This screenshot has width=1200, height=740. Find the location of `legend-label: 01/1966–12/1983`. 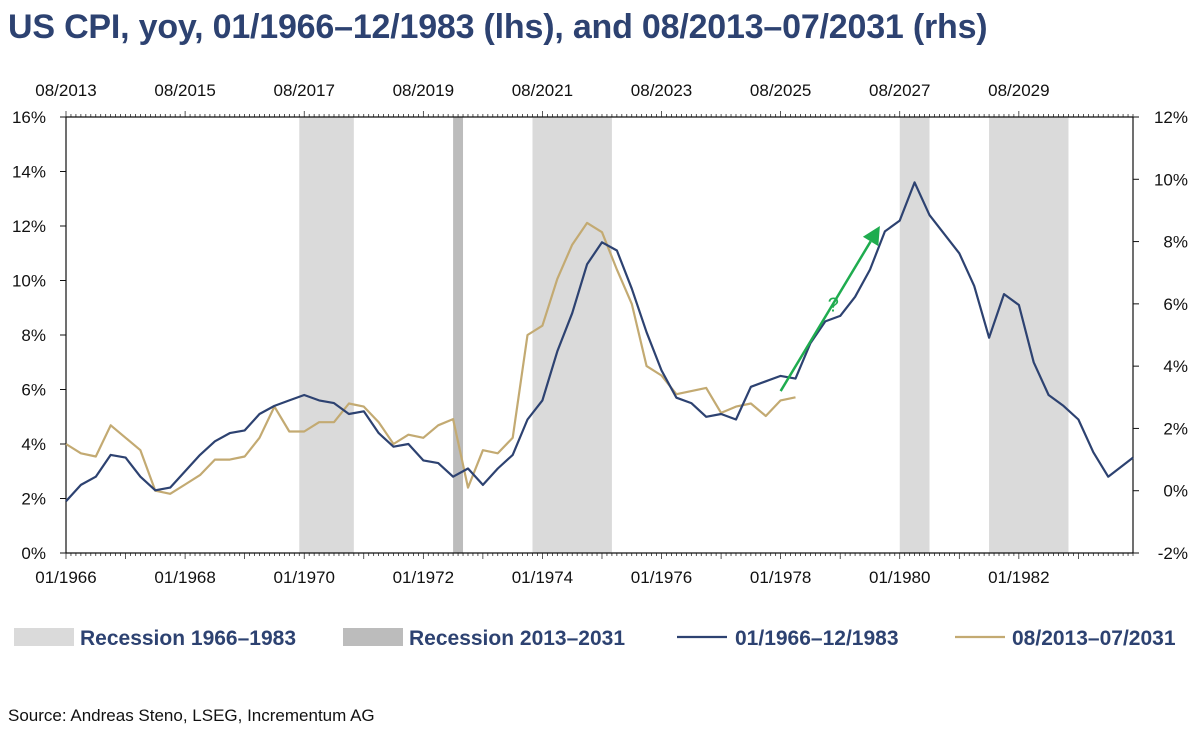

legend-label: 01/1966–12/1983 is located at coordinates (817, 638).